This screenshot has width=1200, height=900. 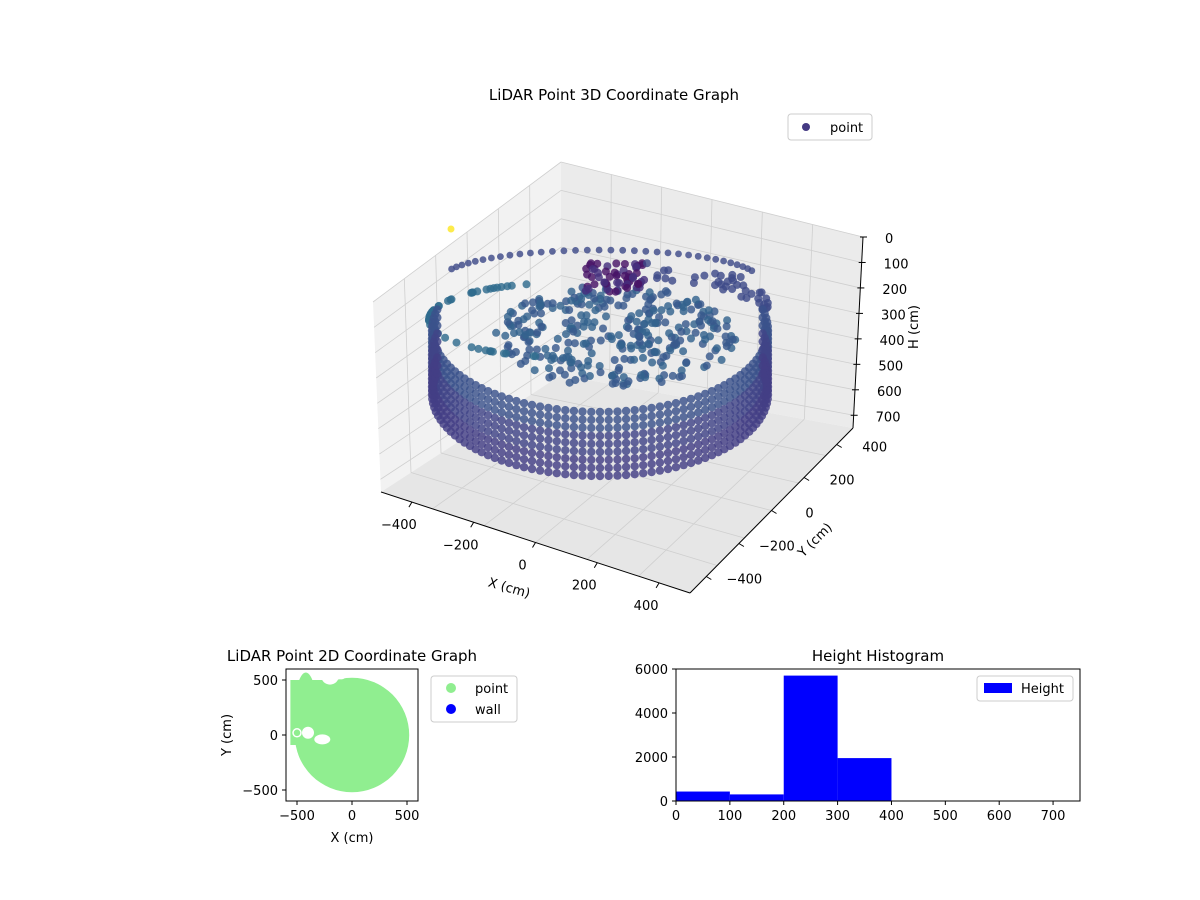 I want to click on z-tick-label: 300, so click(x=893, y=315).